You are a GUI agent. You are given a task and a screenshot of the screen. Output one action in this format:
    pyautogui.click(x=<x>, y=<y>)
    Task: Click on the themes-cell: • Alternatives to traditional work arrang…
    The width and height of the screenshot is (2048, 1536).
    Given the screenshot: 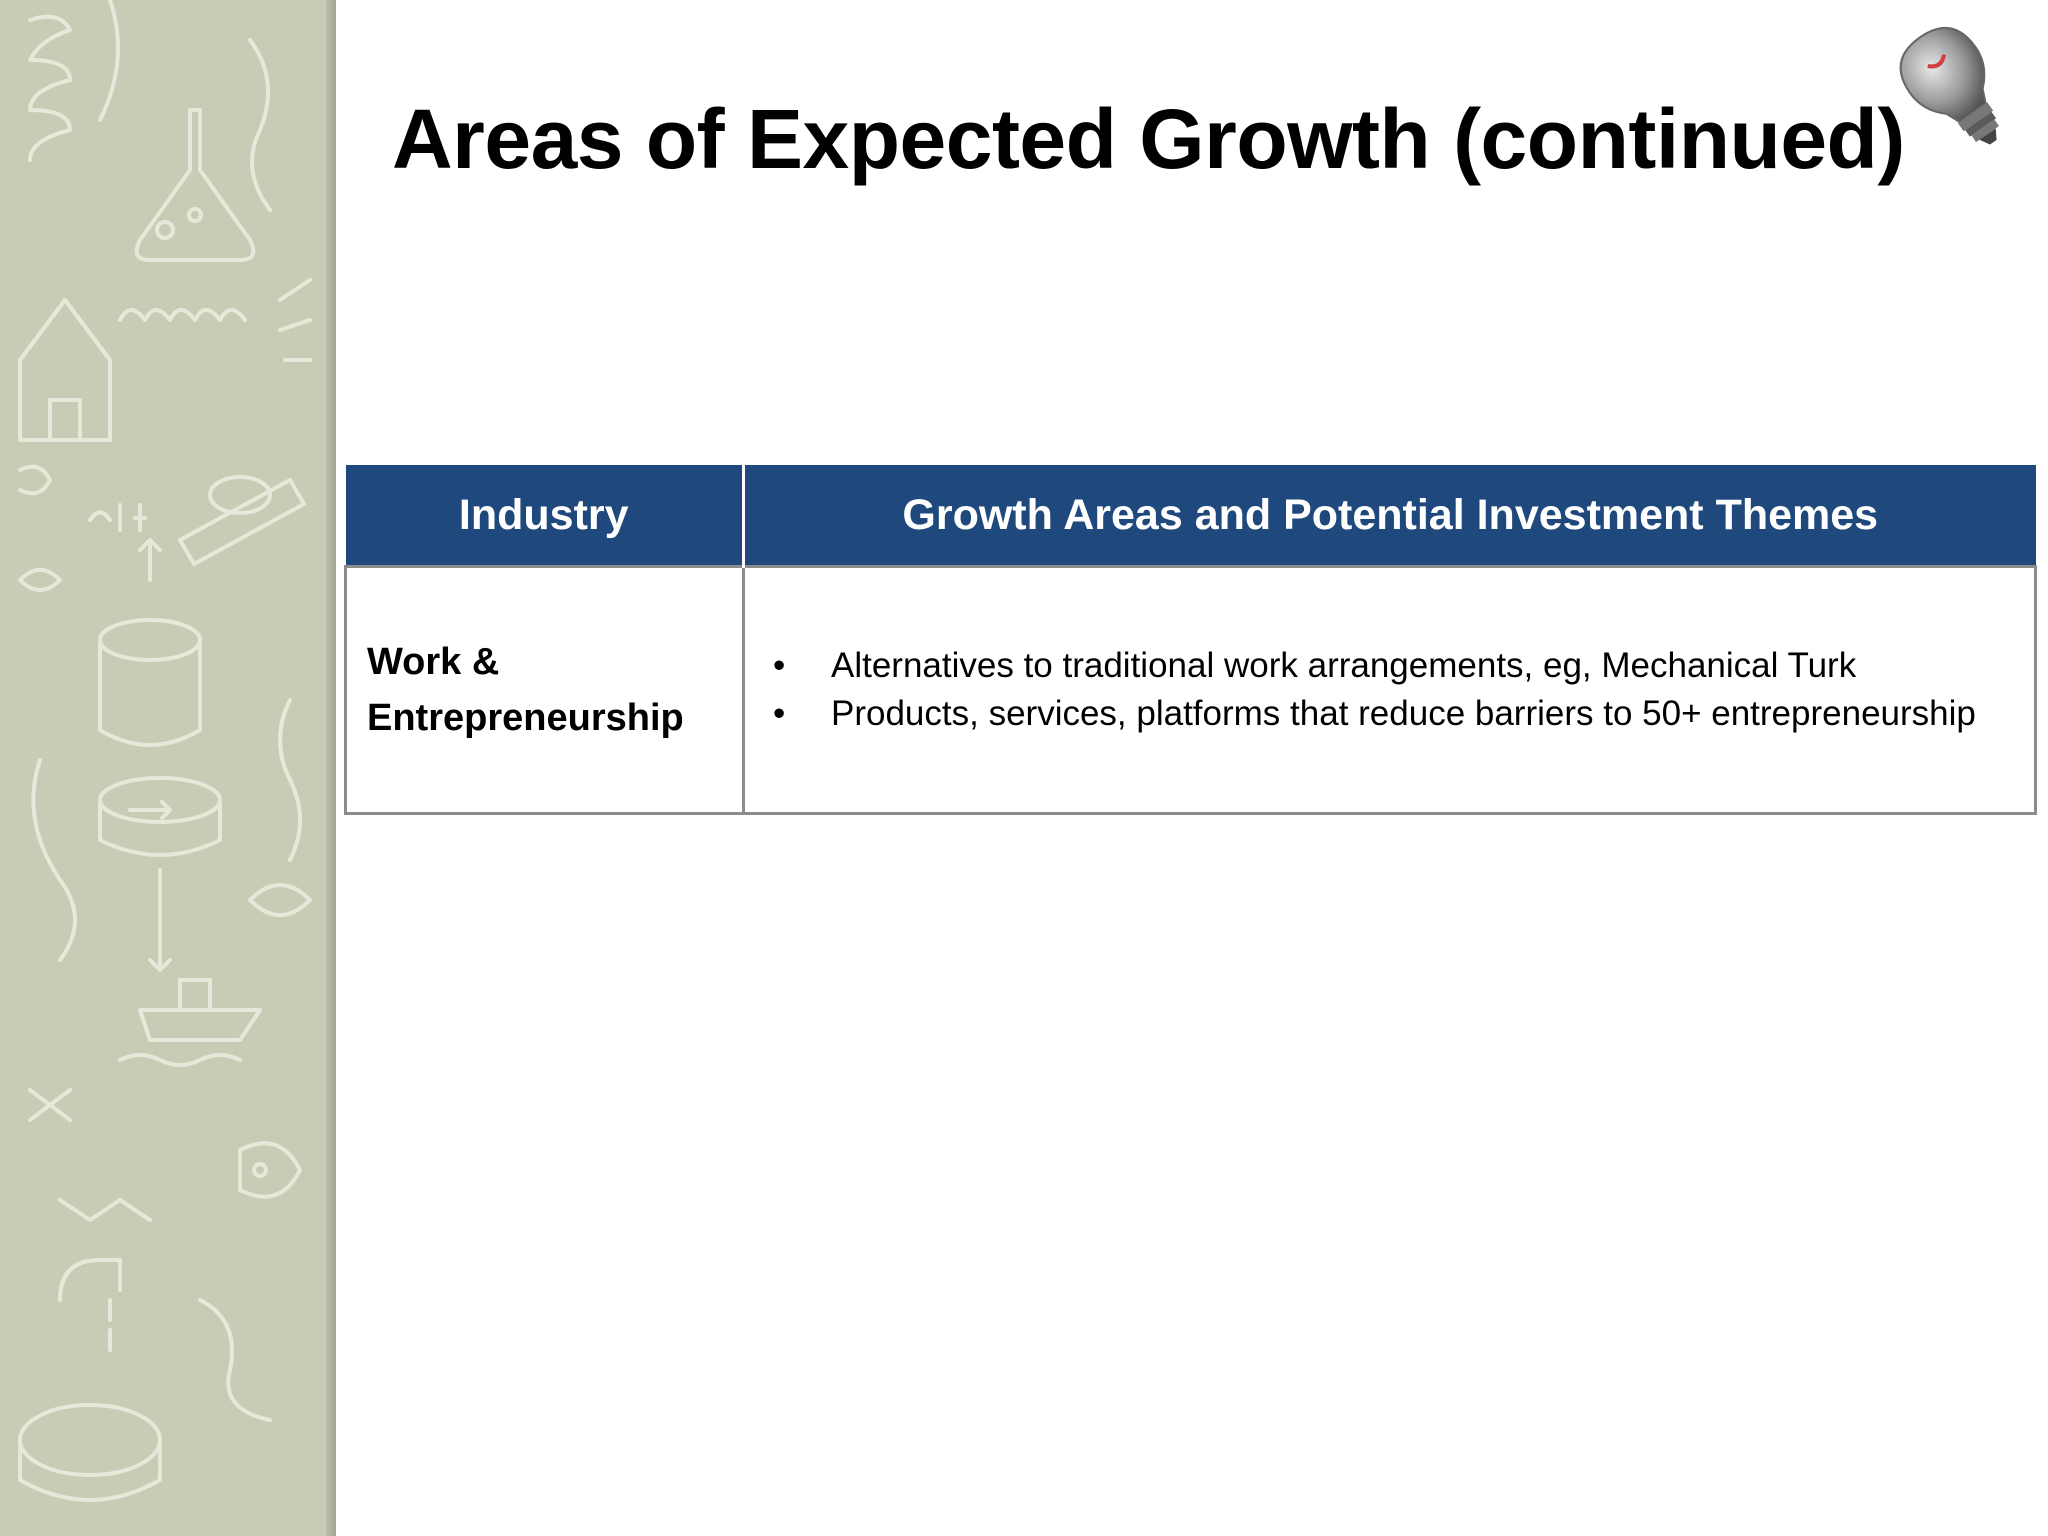 What is the action you would take?
    pyautogui.click(x=1389, y=690)
    